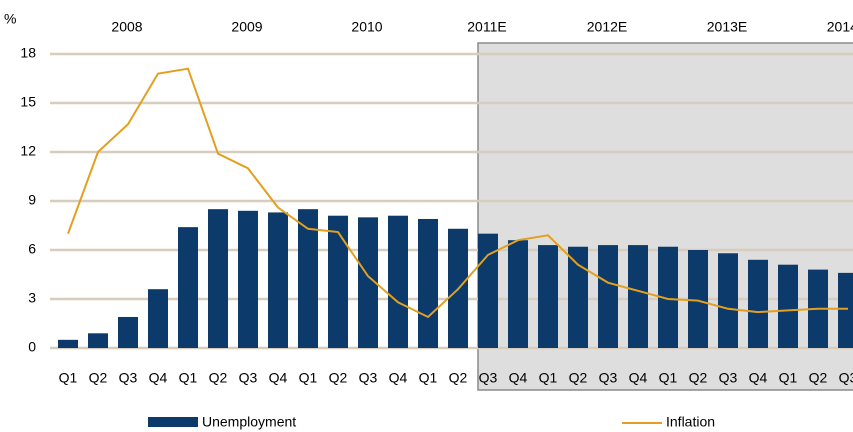 Image resolution: width=853 pixels, height=432 pixels. I want to click on year-label: 2011E, so click(486, 27).